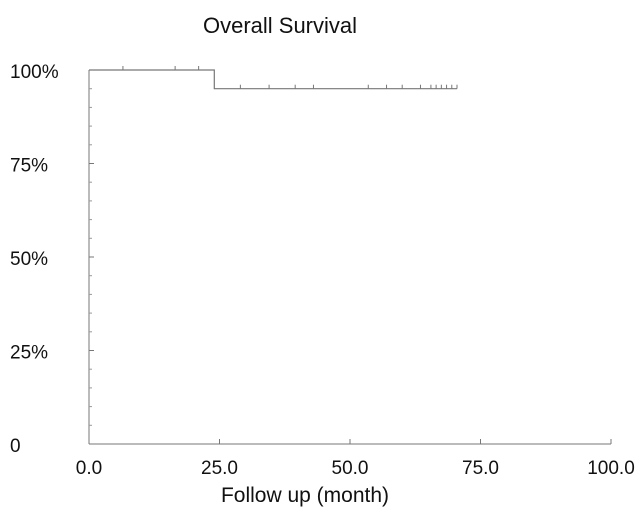 The image size is (641, 508). What do you see at coordinates (305, 495) in the screenshot?
I see `x-axis-title: Follow up (month)` at bounding box center [305, 495].